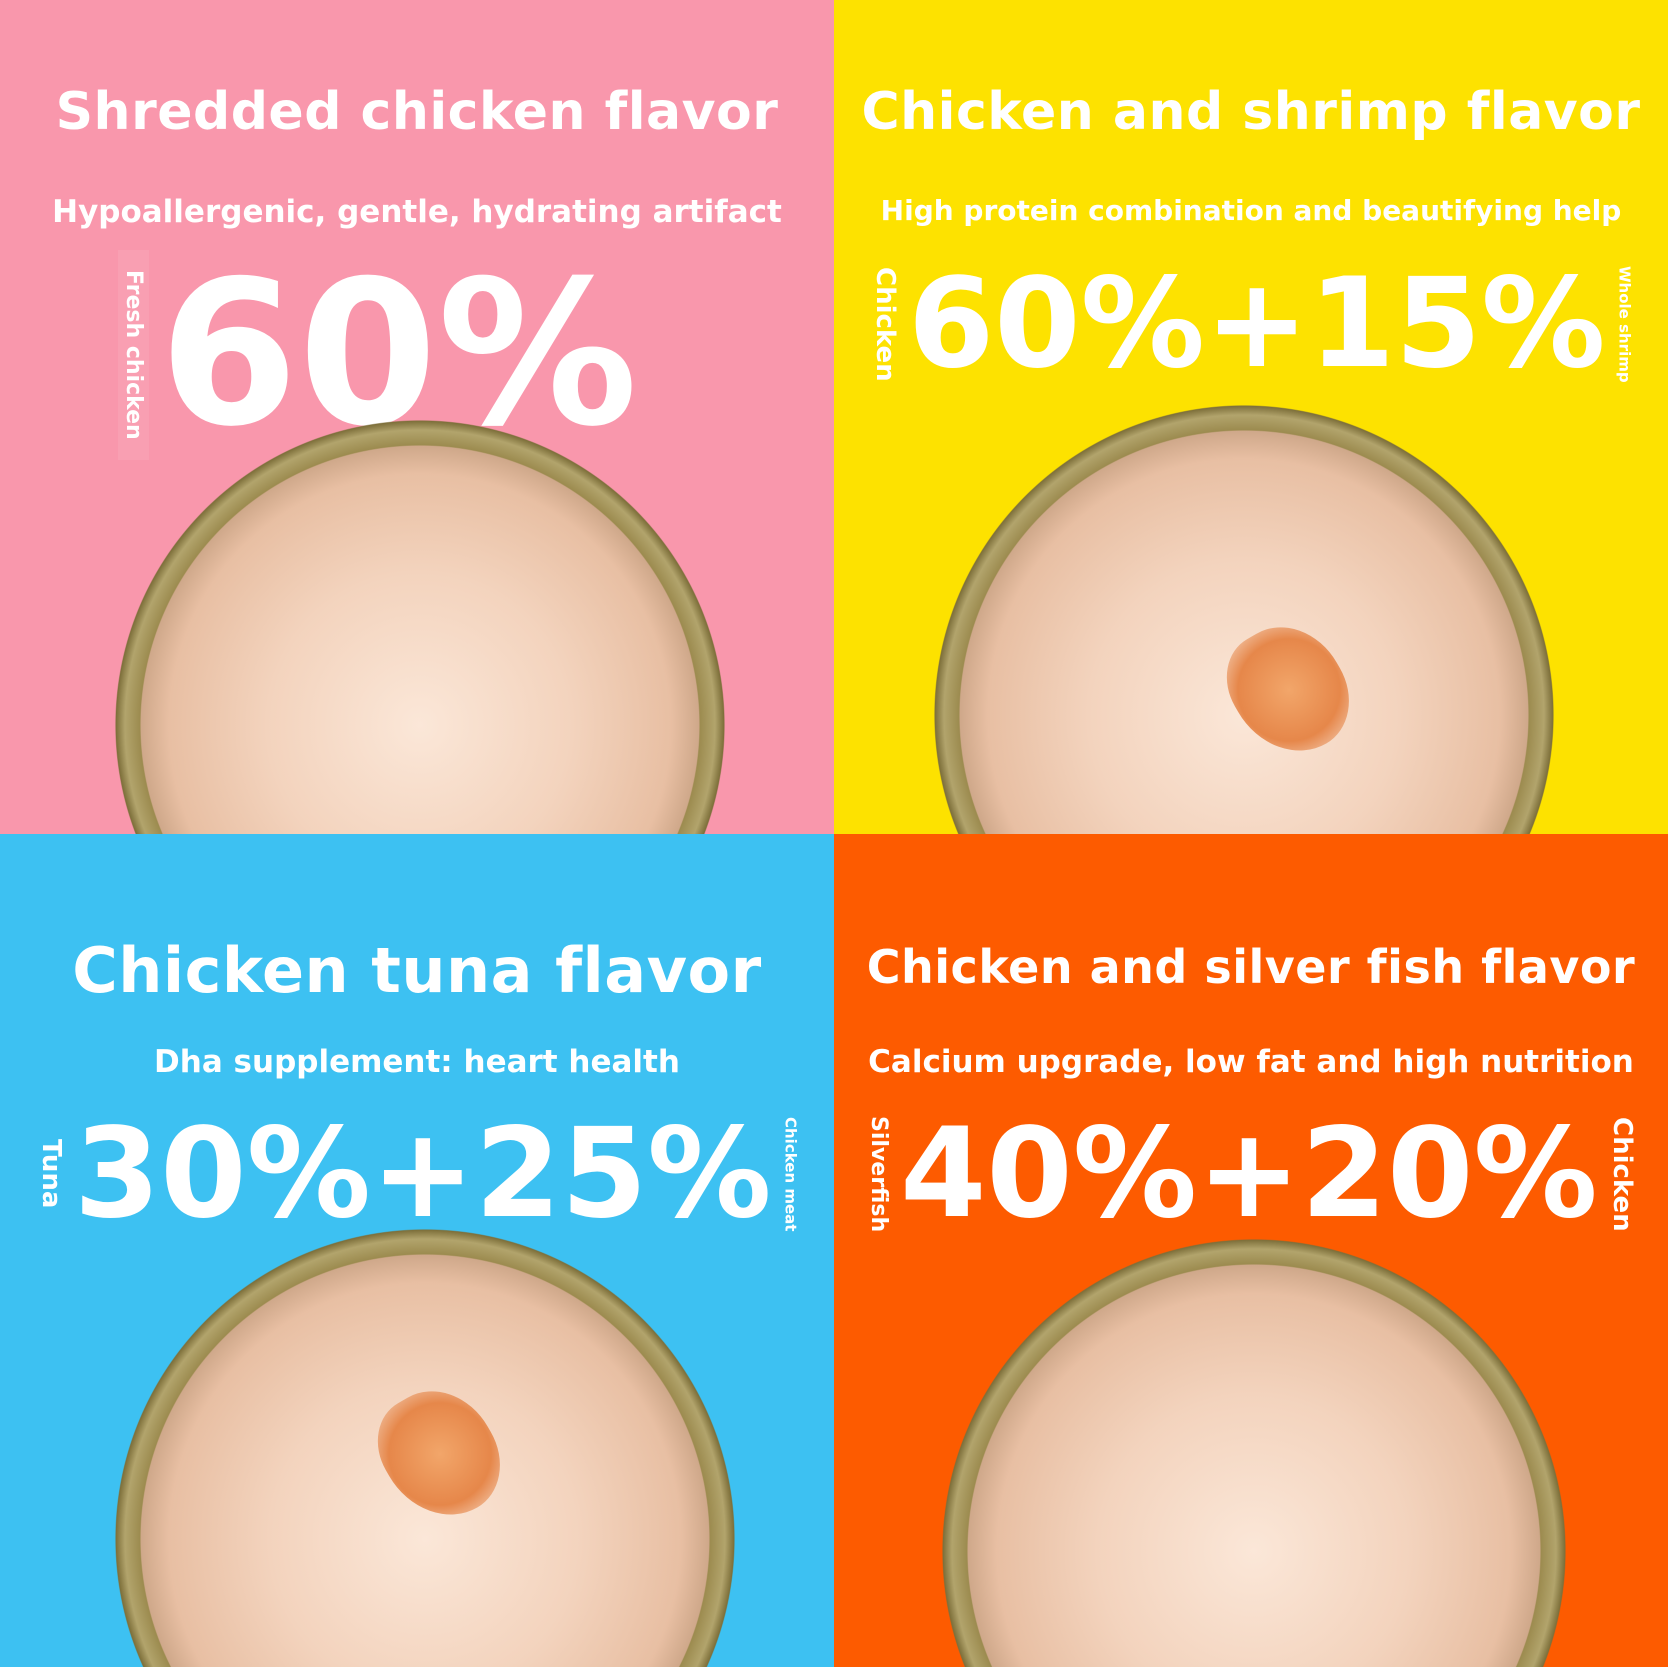 The width and height of the screenshot is (1668, 1667). I want to click on ingredient-percent: Chicken 60%+15% Whole shrimp, so click(1251, 324).